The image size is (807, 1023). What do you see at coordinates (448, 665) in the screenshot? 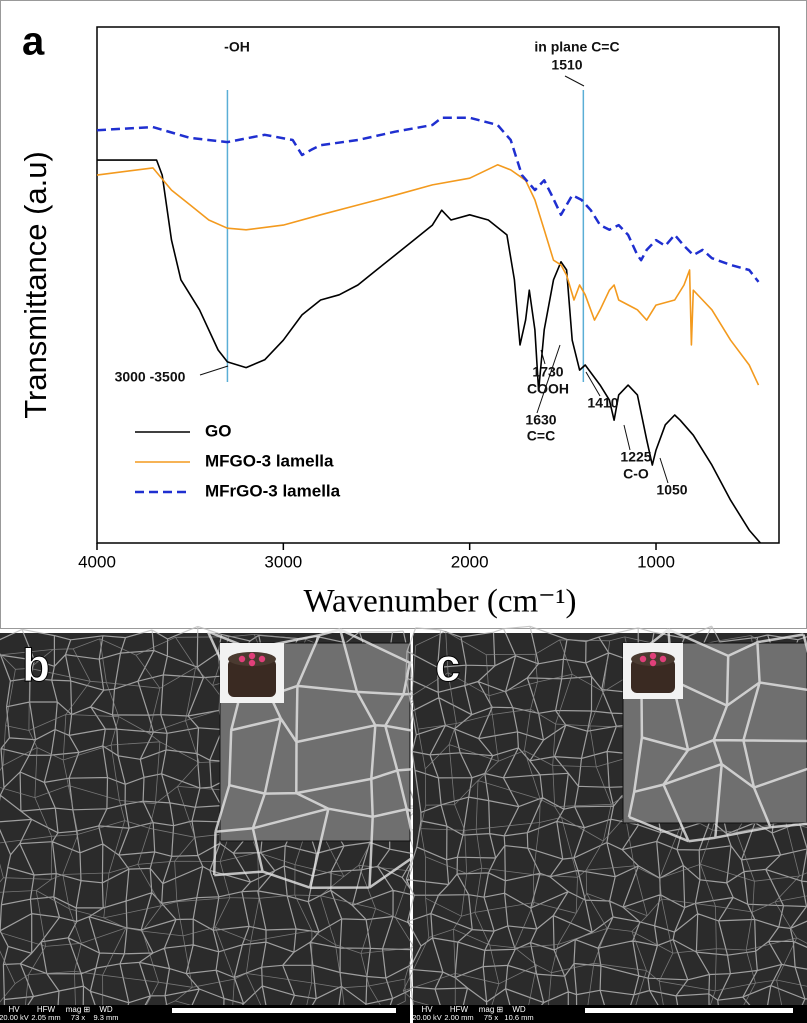
I see `panel-label: c` at bounding box center [448, 665].